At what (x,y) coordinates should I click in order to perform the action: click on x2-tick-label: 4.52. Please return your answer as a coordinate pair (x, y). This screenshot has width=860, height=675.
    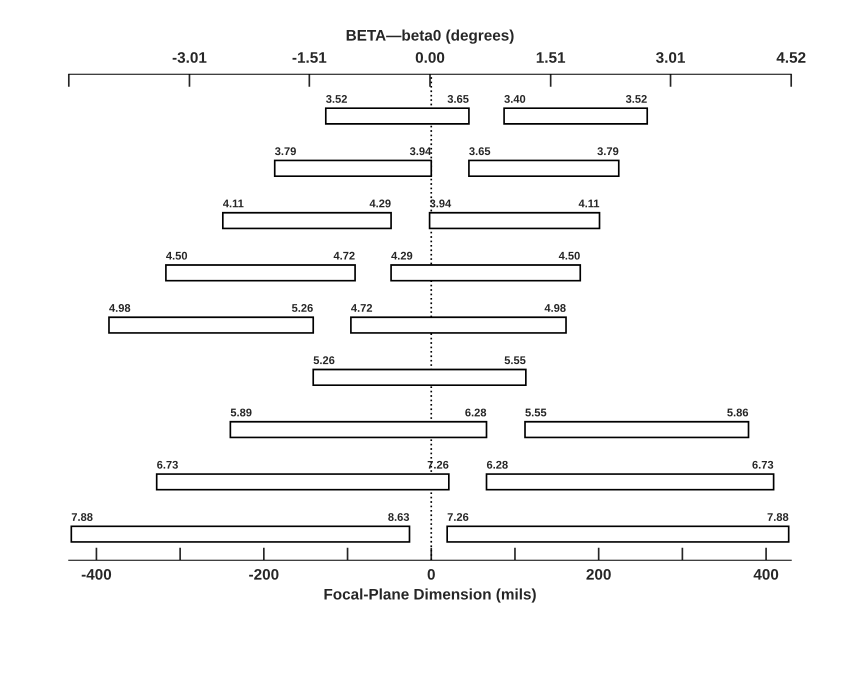
    Looking at the image, I should click on (791, 57).